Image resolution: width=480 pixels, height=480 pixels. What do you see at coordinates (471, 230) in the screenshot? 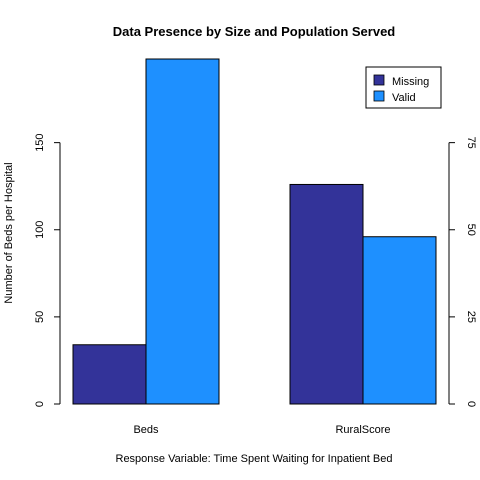
I see `right-tick-label-50: 50` at bounding box center [471, 230].